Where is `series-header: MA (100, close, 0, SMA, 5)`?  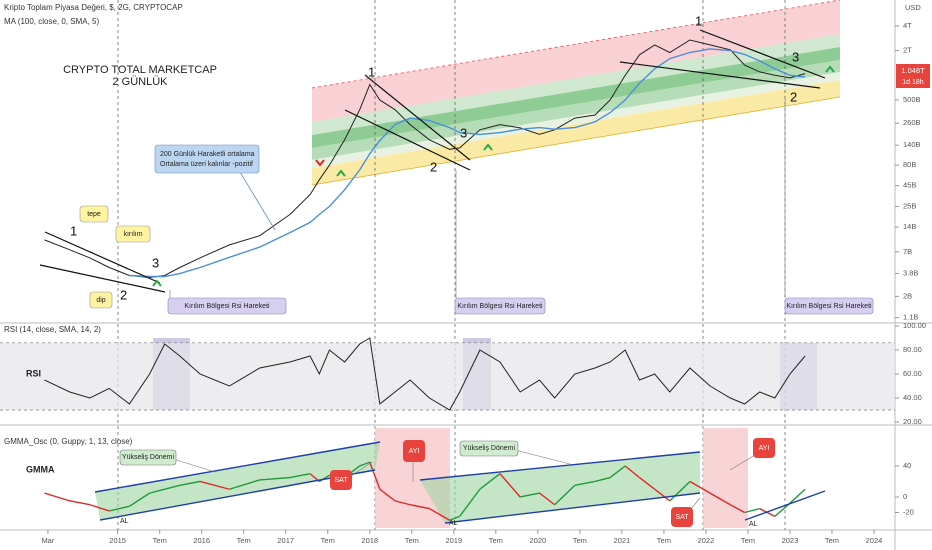 series-header: MA (100, close, 0, SMA, 5) is located at coordinates (51, 21).